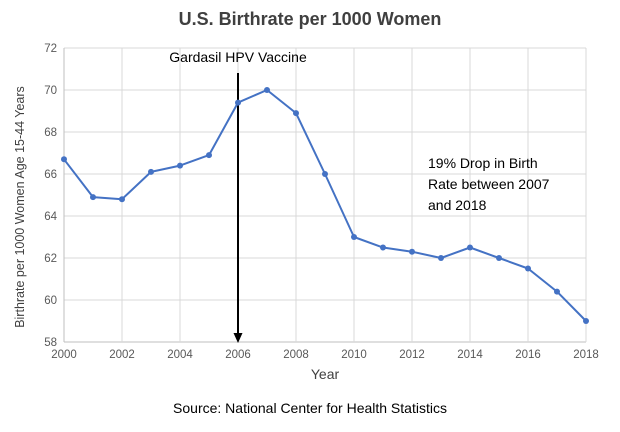 This screenshot has width=620, height=432. Describe the element at coordinates (180, 355) in the screenshot. I see `x-tick-label: 2004` at that location.